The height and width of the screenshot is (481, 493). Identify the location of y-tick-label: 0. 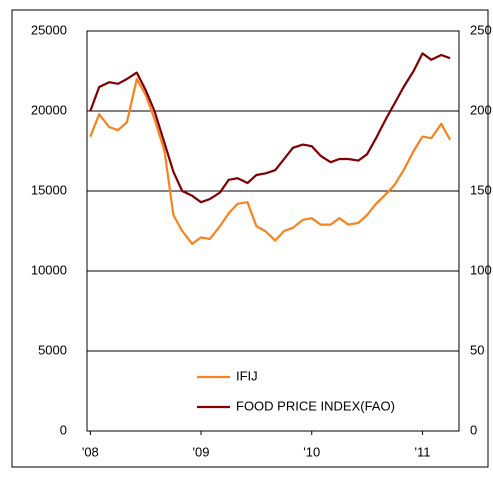
(63, 429).